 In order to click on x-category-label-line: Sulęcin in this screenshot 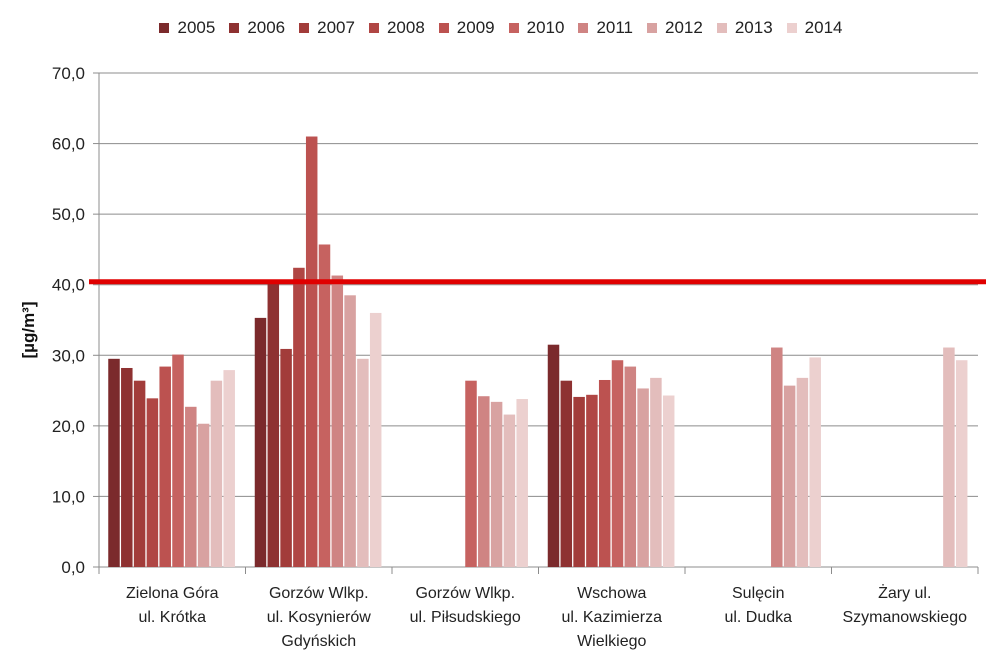, I will do `click(758, 593)`.